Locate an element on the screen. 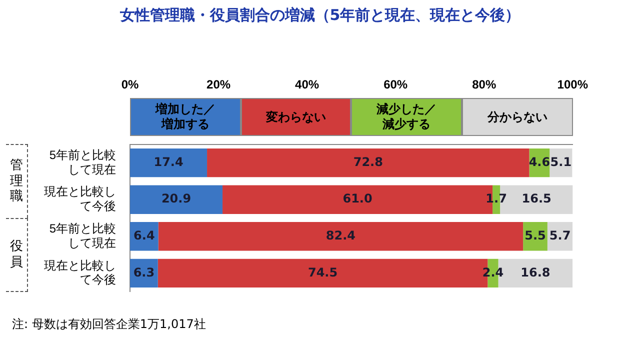 The height and width of the screenshot is (341, 640). x-tick-label: 40% is located at coordinates (307, 85).